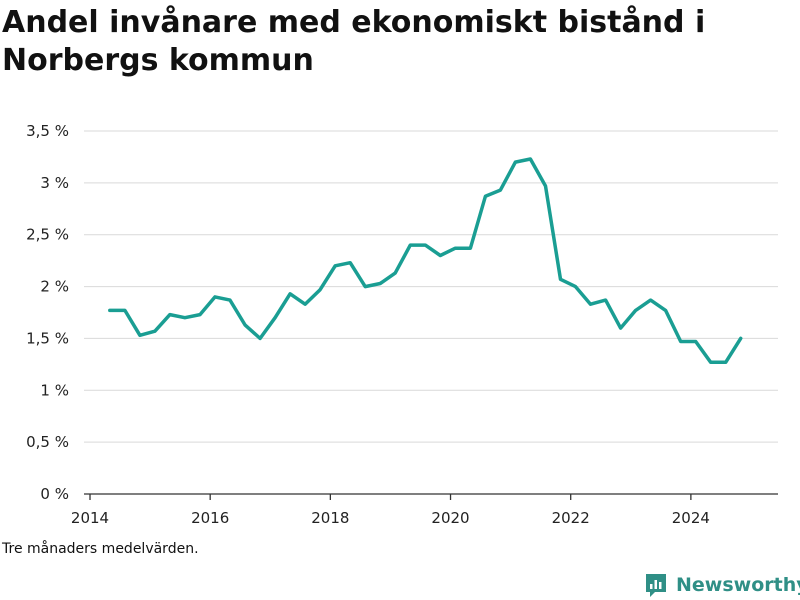 The image size is (800, 600). What do you see at coordinates (738, 585) in the screenshot?
I see `brand-name: Newsworthy` at bounding box center [738, 585].